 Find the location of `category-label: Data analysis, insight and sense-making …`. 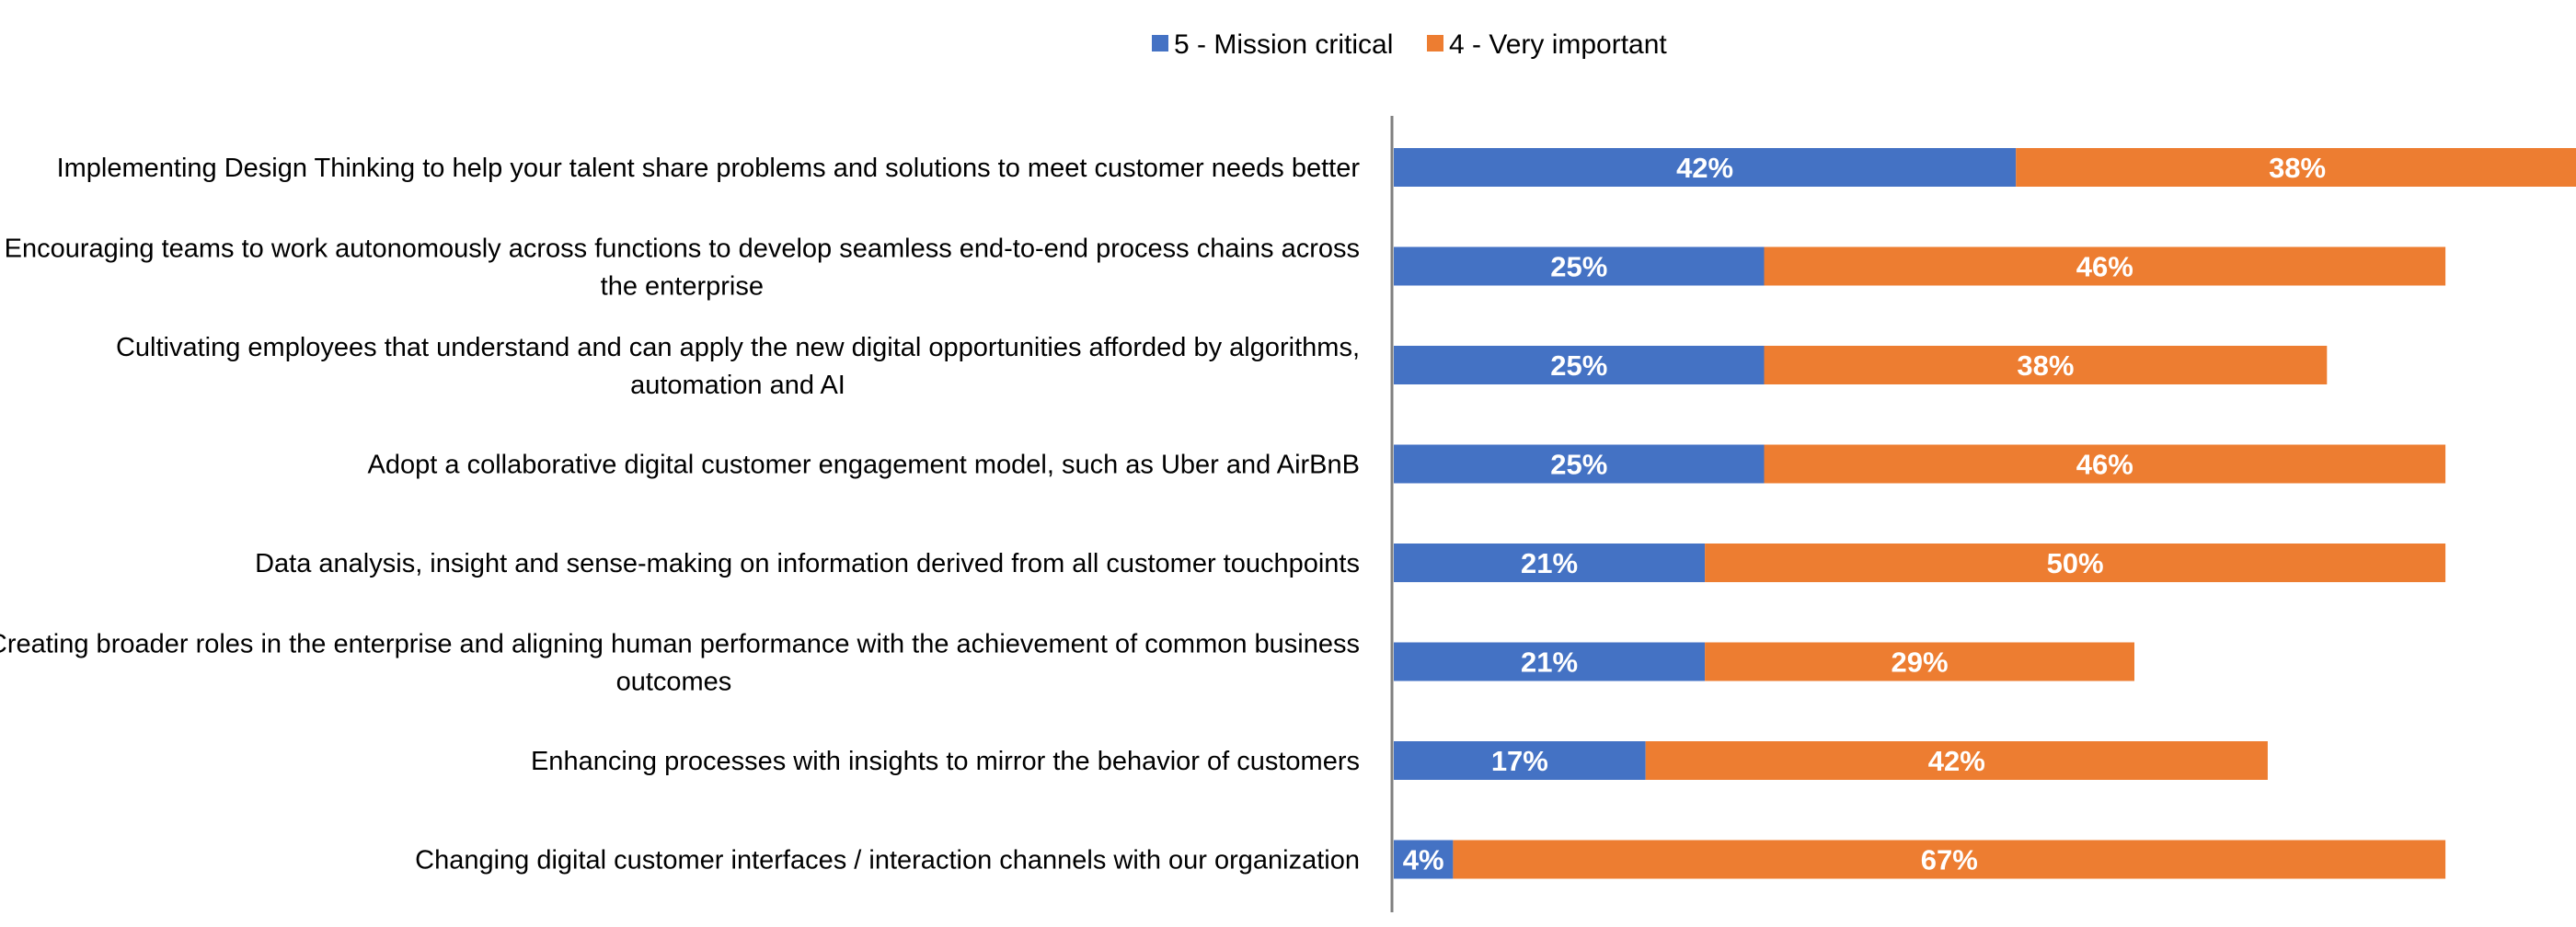

category-label: Data analysis, insight and sense-making … is located at coordinates (807, 563).